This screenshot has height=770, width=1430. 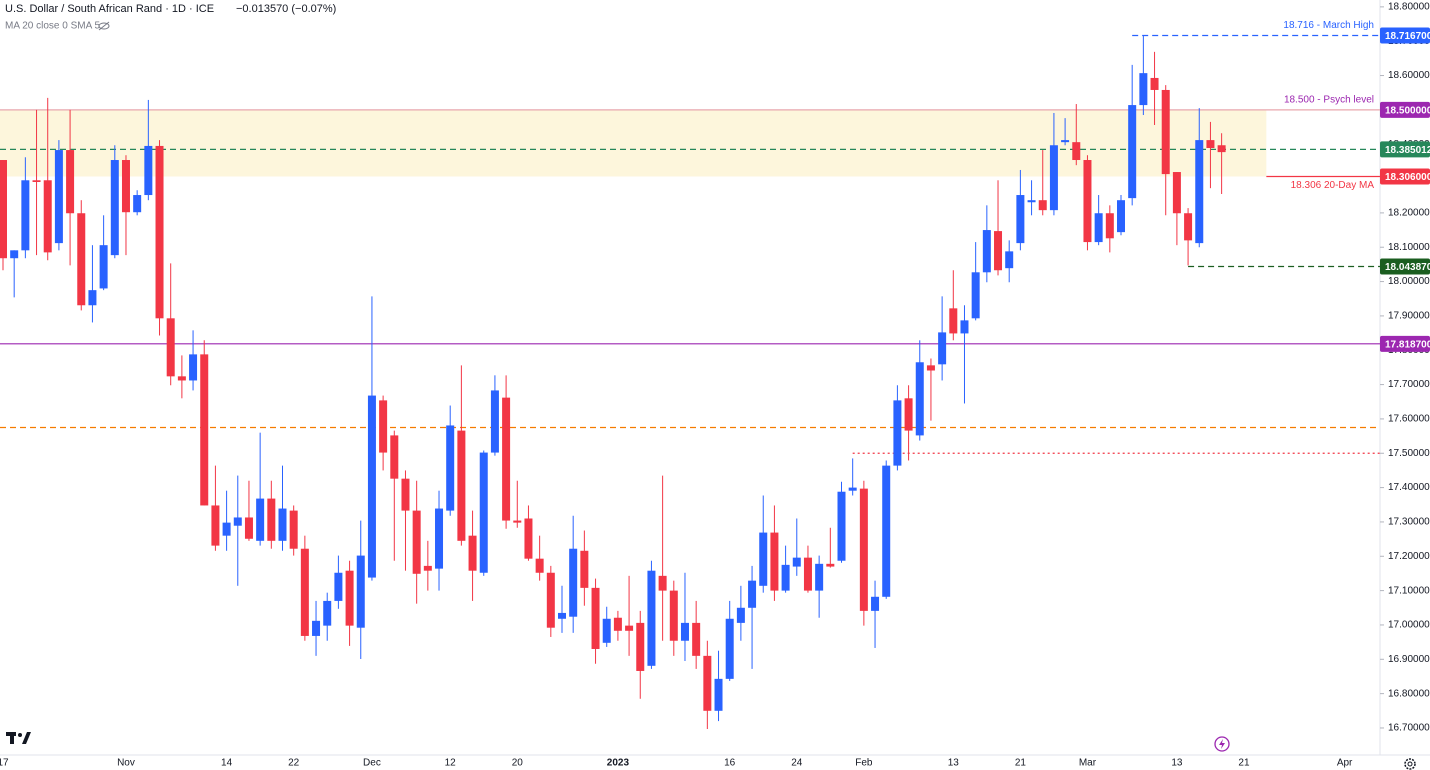 What do you see at coordinates (1407, 344) in the screenshot?
I see `price-tag-label: 17.818700` at bounding box center [1407, 344].